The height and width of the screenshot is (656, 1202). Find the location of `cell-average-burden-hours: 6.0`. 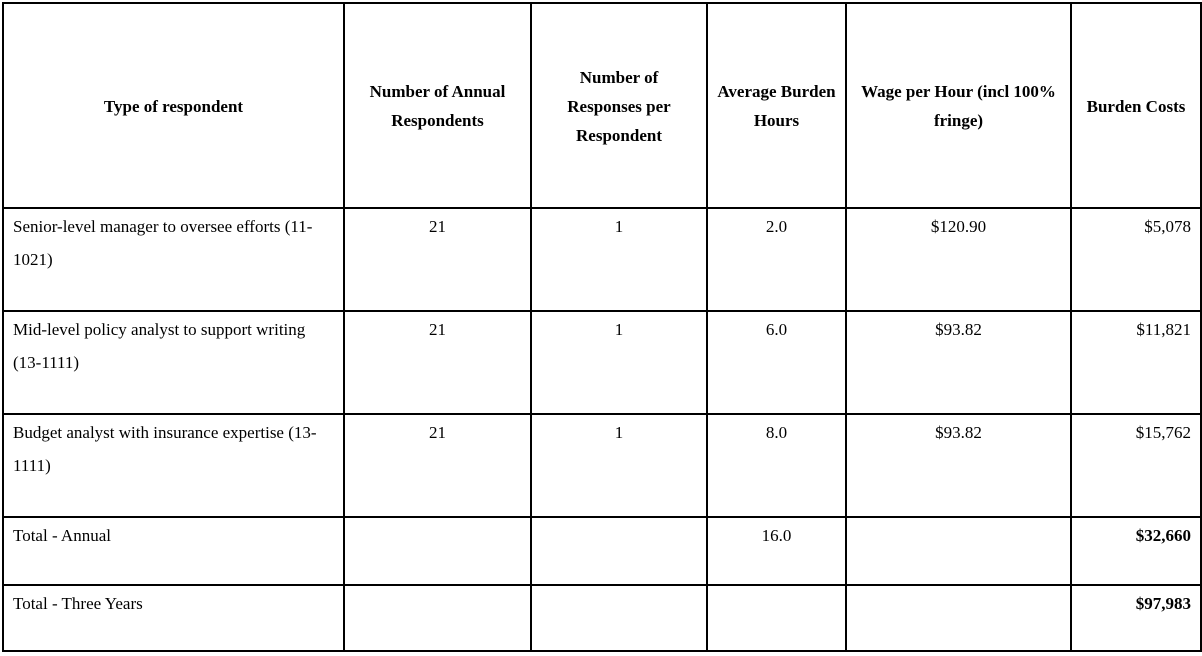

cell-average-burden-hours: 6.0 is located at coordinates (776, 362).